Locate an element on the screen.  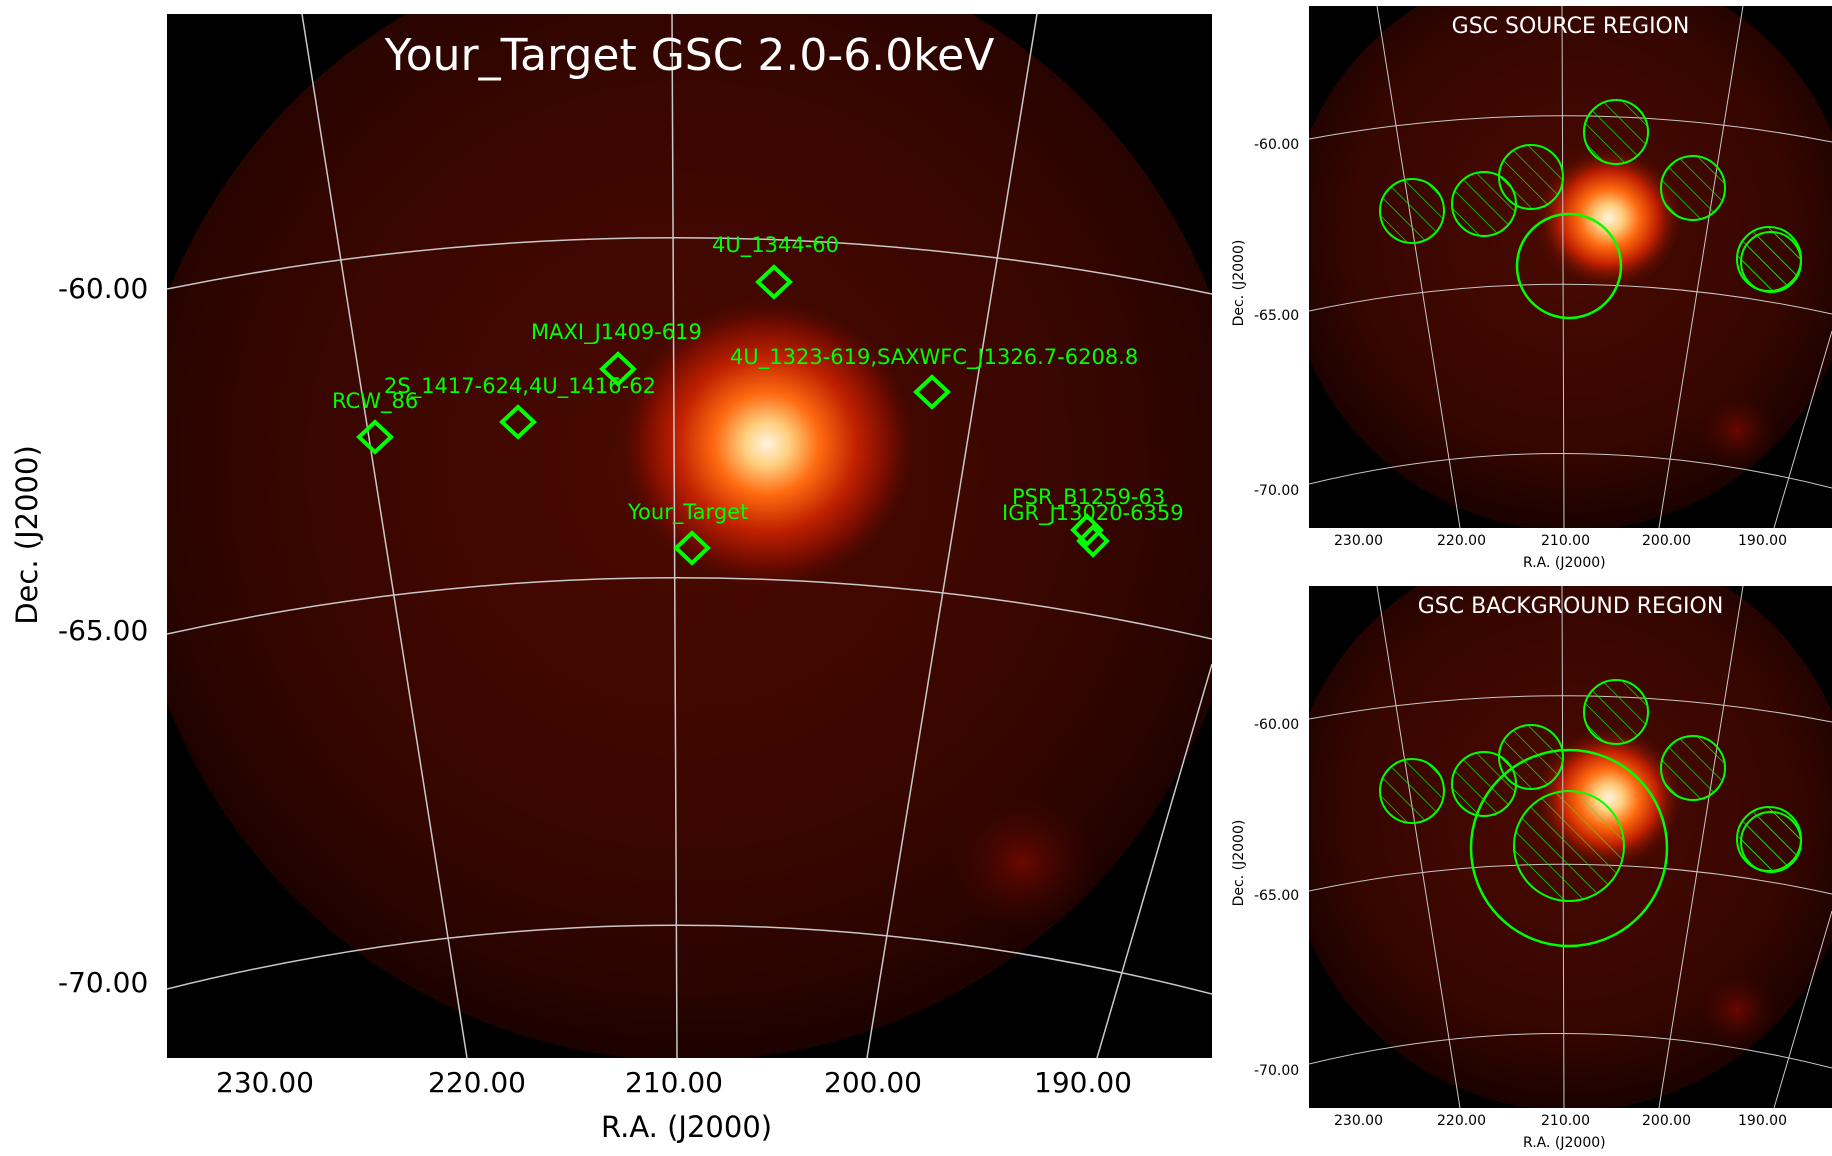
source-extraction-circle is located at coordinates (1569, 266).